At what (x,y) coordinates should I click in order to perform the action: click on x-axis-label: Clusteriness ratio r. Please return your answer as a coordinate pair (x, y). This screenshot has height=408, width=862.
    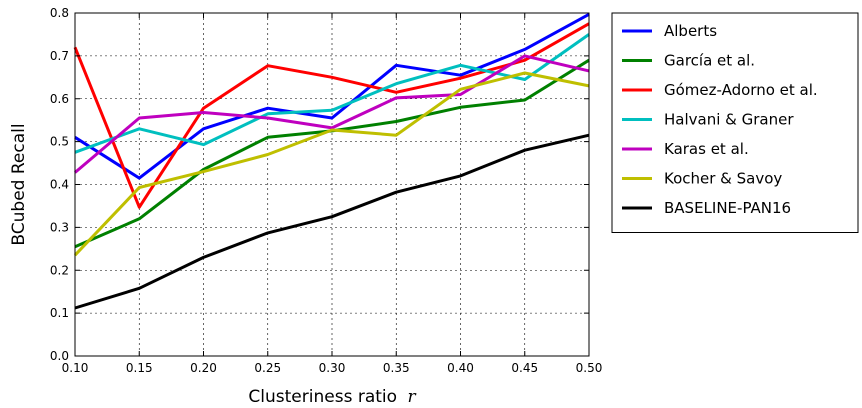
    Looking at the image, I should click on (332, 397).